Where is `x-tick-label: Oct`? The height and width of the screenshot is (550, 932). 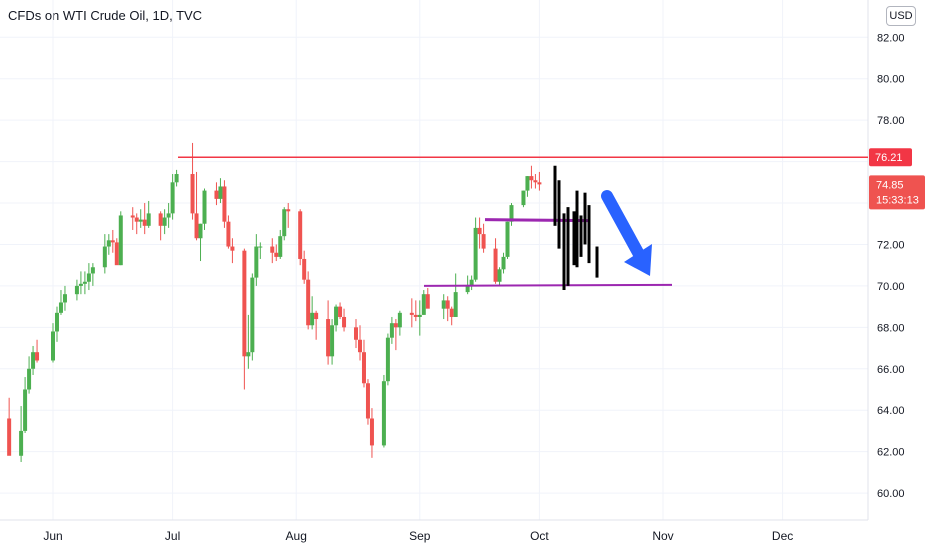 x-tick-label: Oct is located at coordinates (539, 536).